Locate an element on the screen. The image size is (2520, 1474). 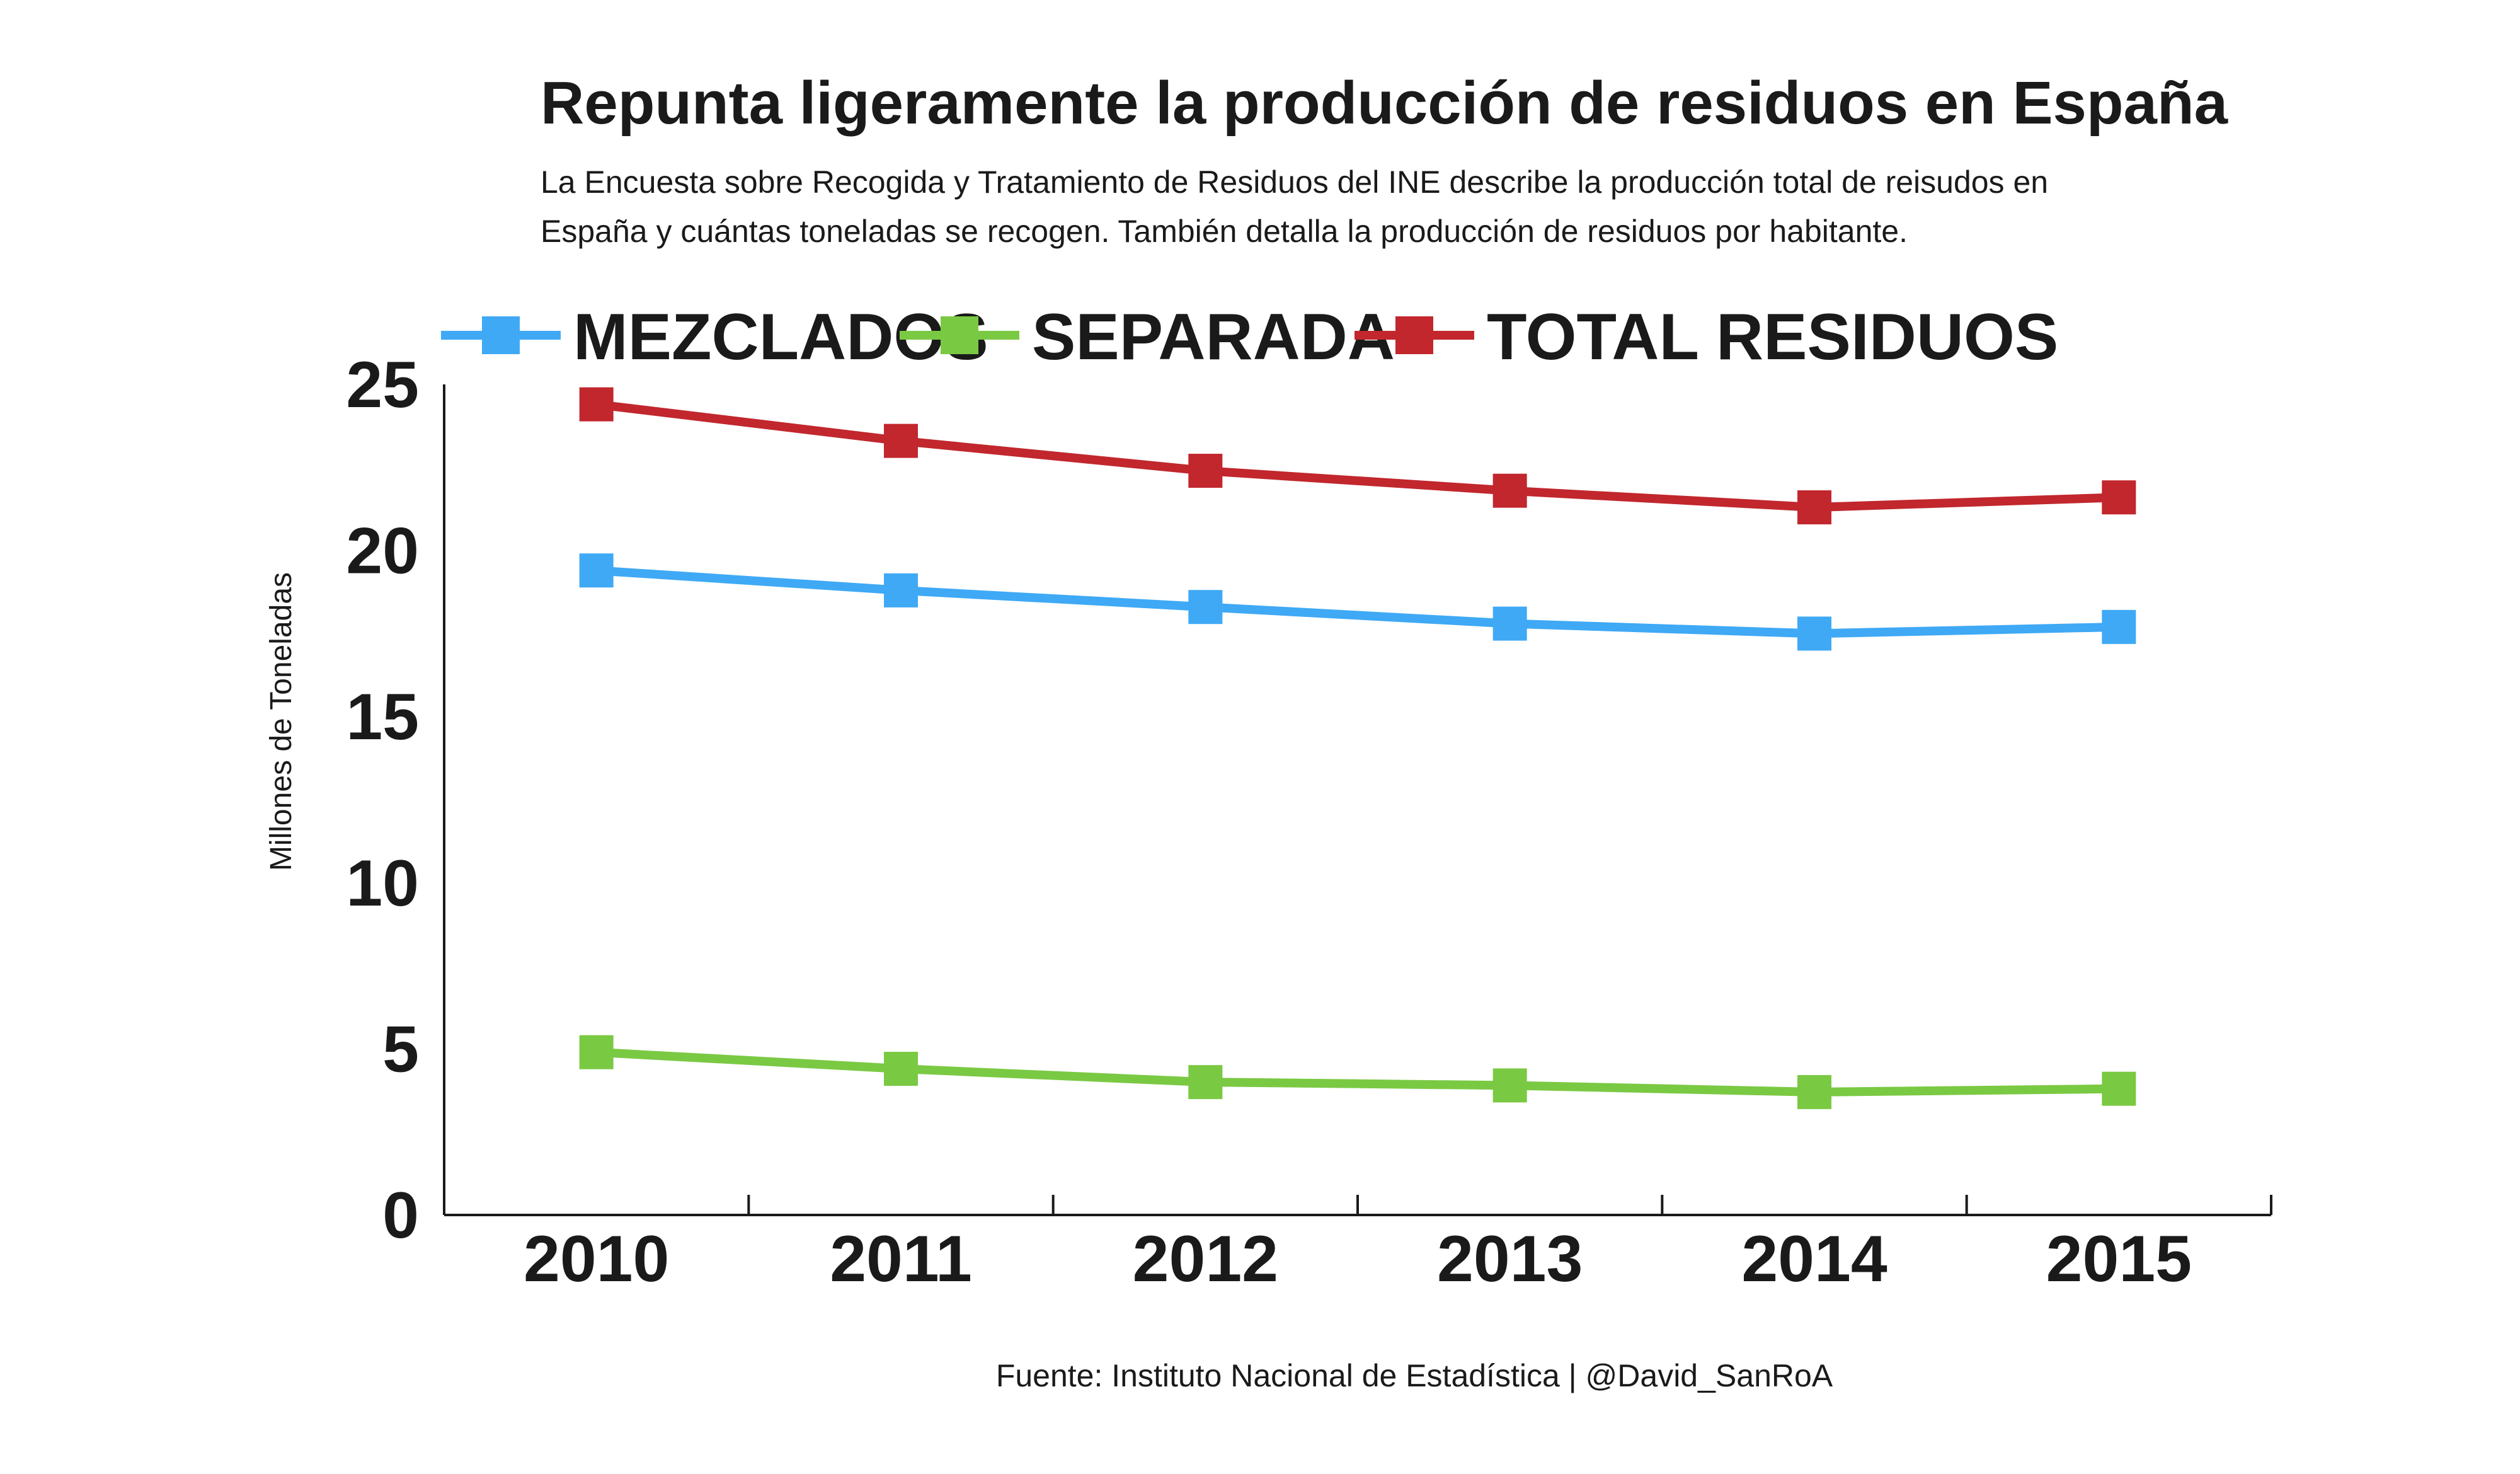
y-axis-label: Millones de Toneladas is located at coordinates (281, 721).